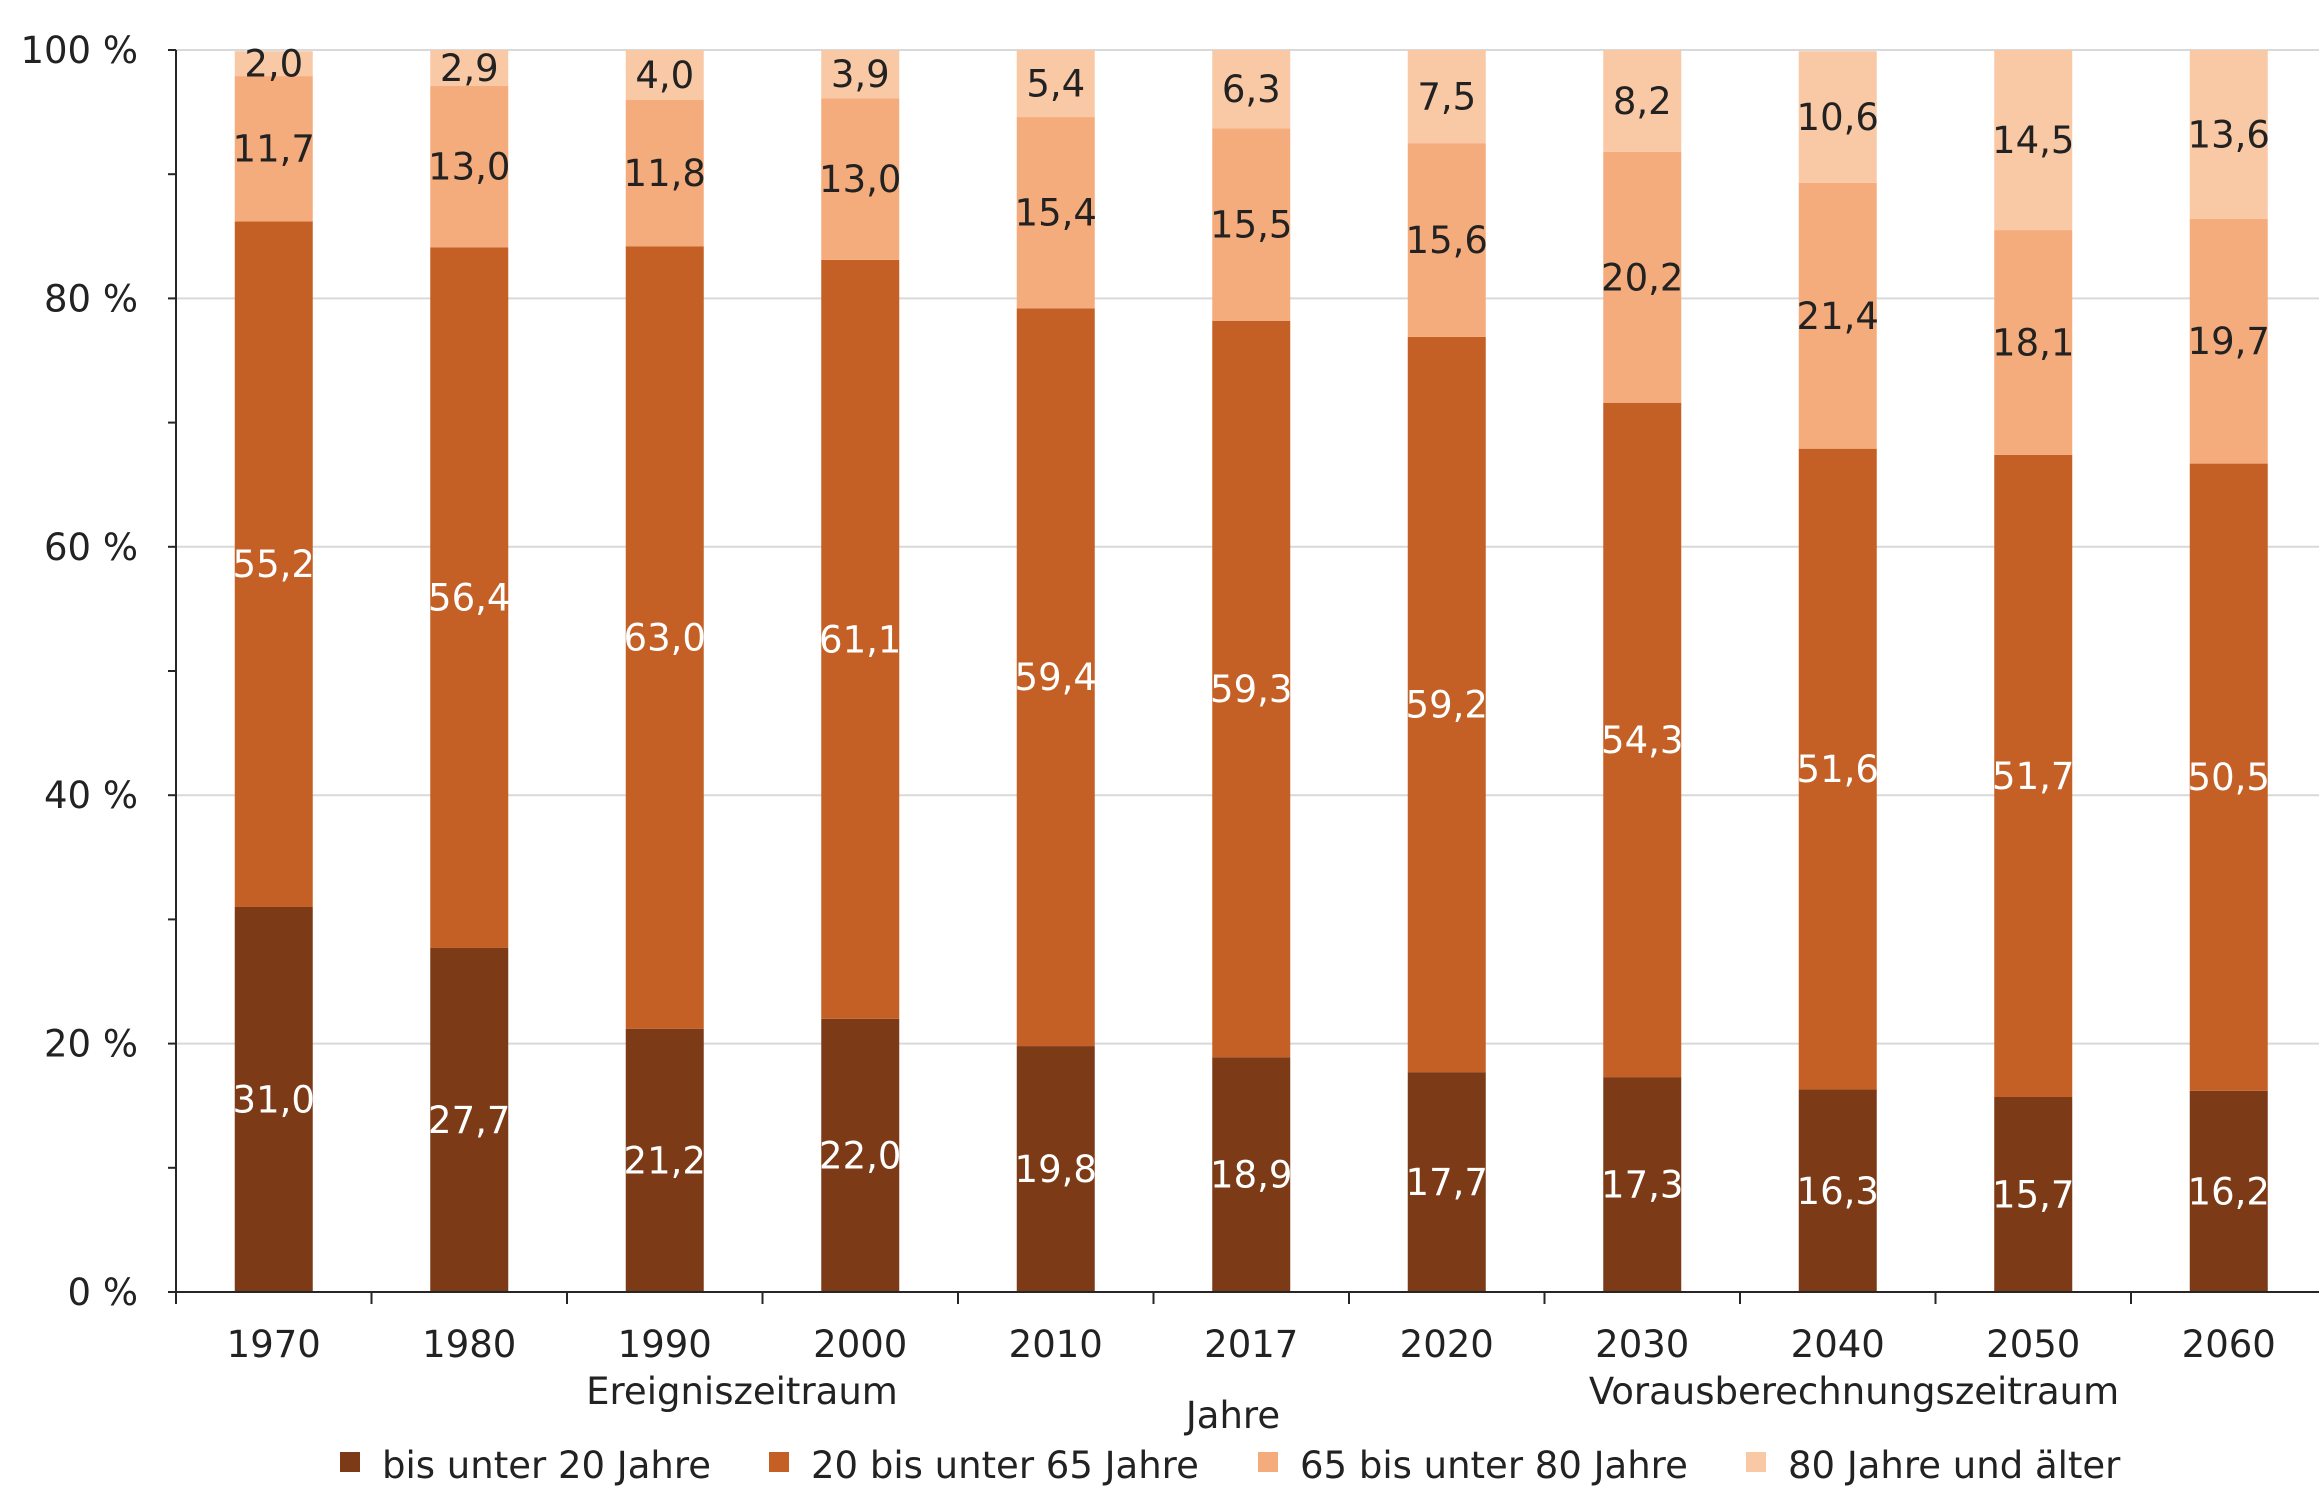 The height and width of the screenshot is (1504, 2319). Describe the element at coordinates (779, 1462) in the screenshot. I see `legend-swatch-20-bis-unter-65-jahre` at that location.